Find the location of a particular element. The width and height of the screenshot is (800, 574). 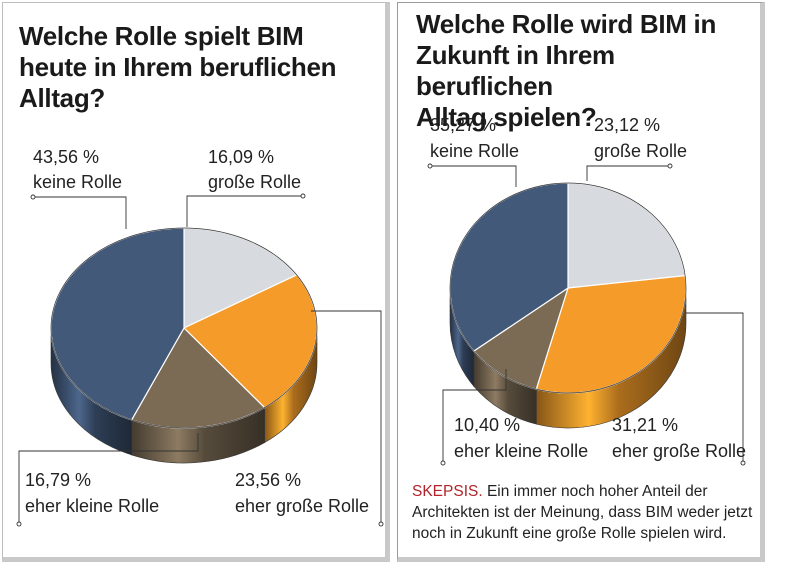

label-kleine-pct: 10,40 % is located at coordinates (487, 425).